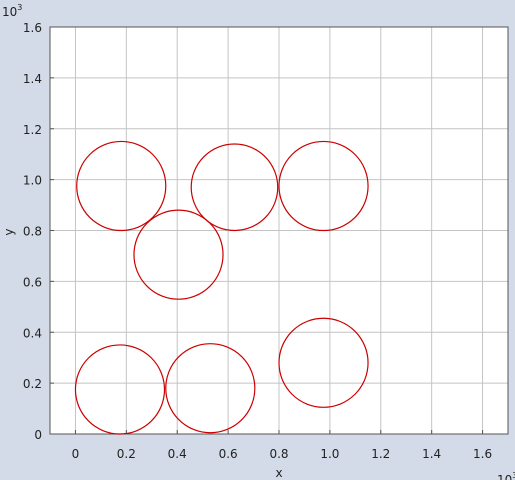  I want to click on x-tick-label: 1.2, so click(380, 454).